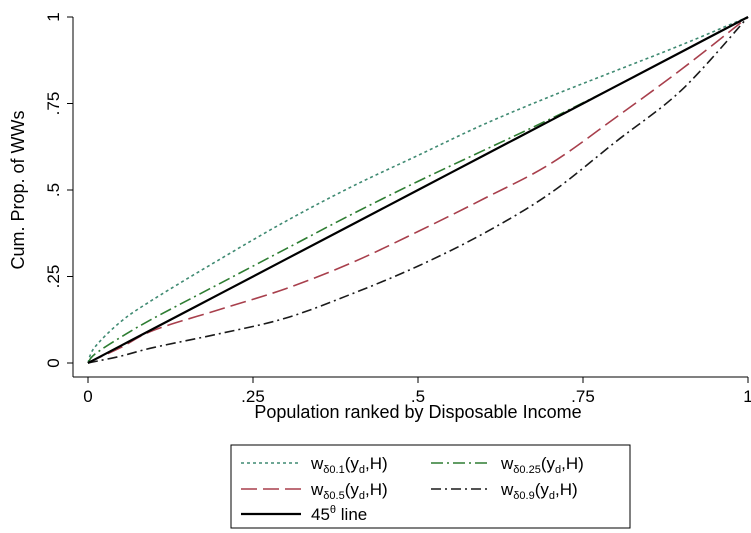 The height and width of the screenshot is (533, 751). I want to click on x-tick-label: 1, so click(747, 396).